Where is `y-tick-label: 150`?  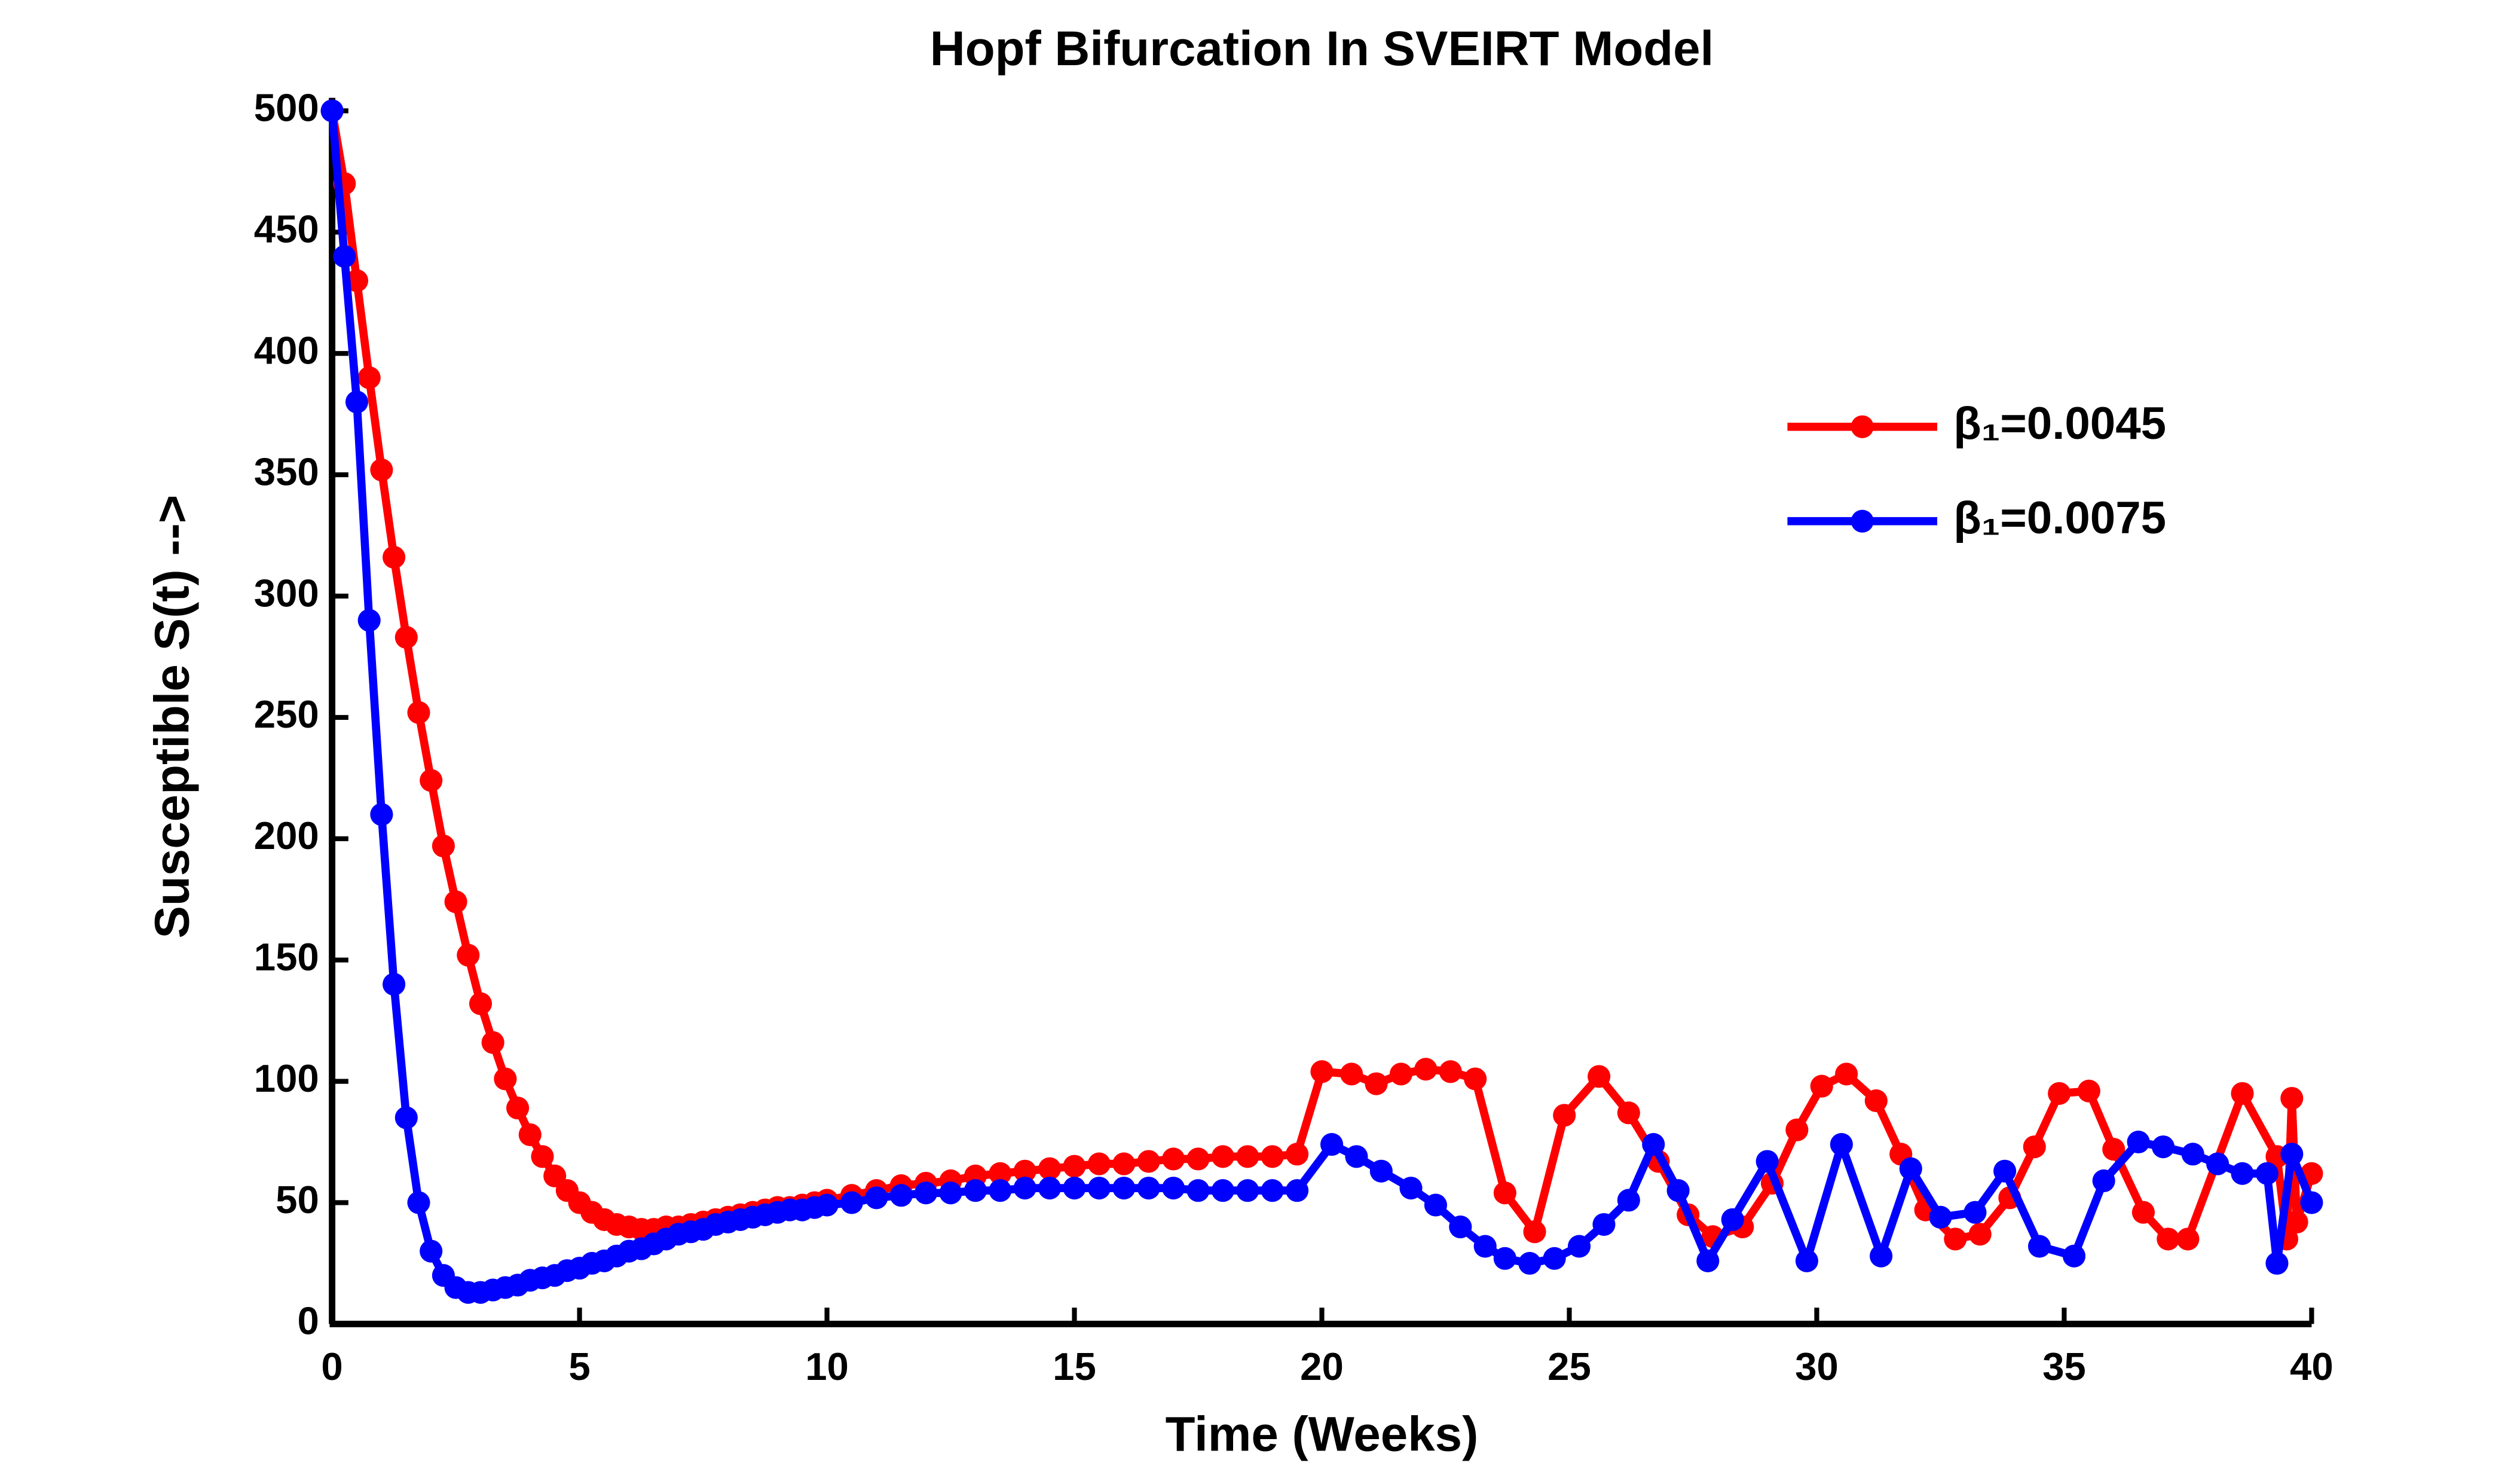
y-tick-label: 150 is located at coordinates (287, 957).